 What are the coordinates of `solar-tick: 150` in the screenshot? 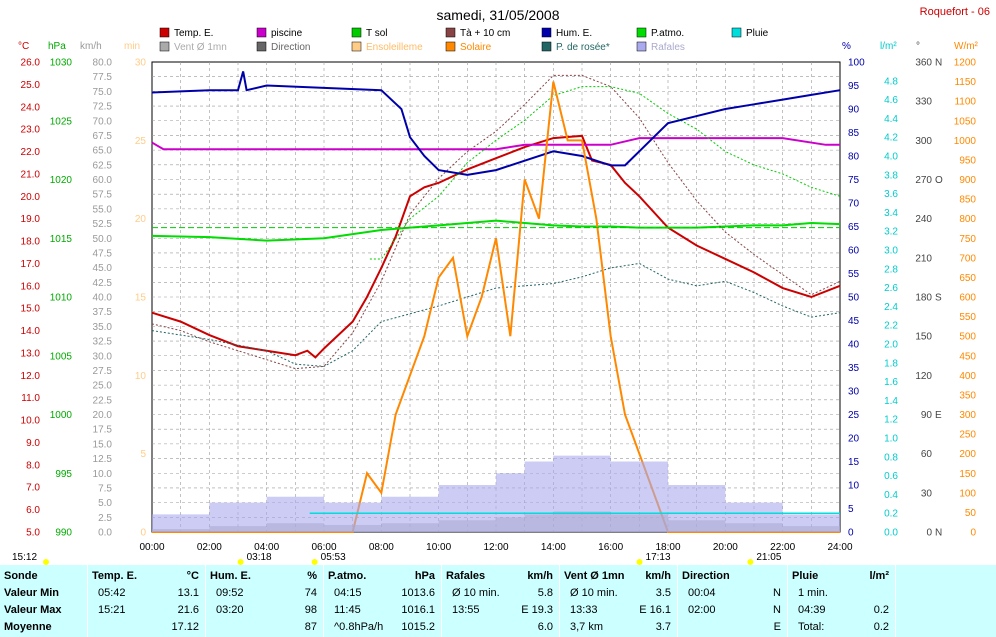 It's located at (967, 474).